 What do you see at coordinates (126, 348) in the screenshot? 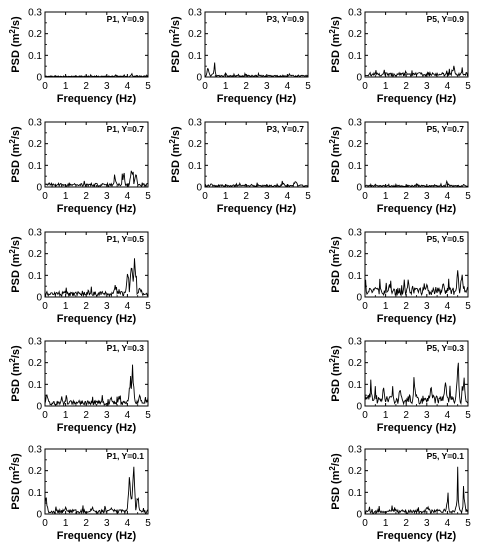
I see `panel-label: P1, Y=0.3` at bounding box center [126, 348].